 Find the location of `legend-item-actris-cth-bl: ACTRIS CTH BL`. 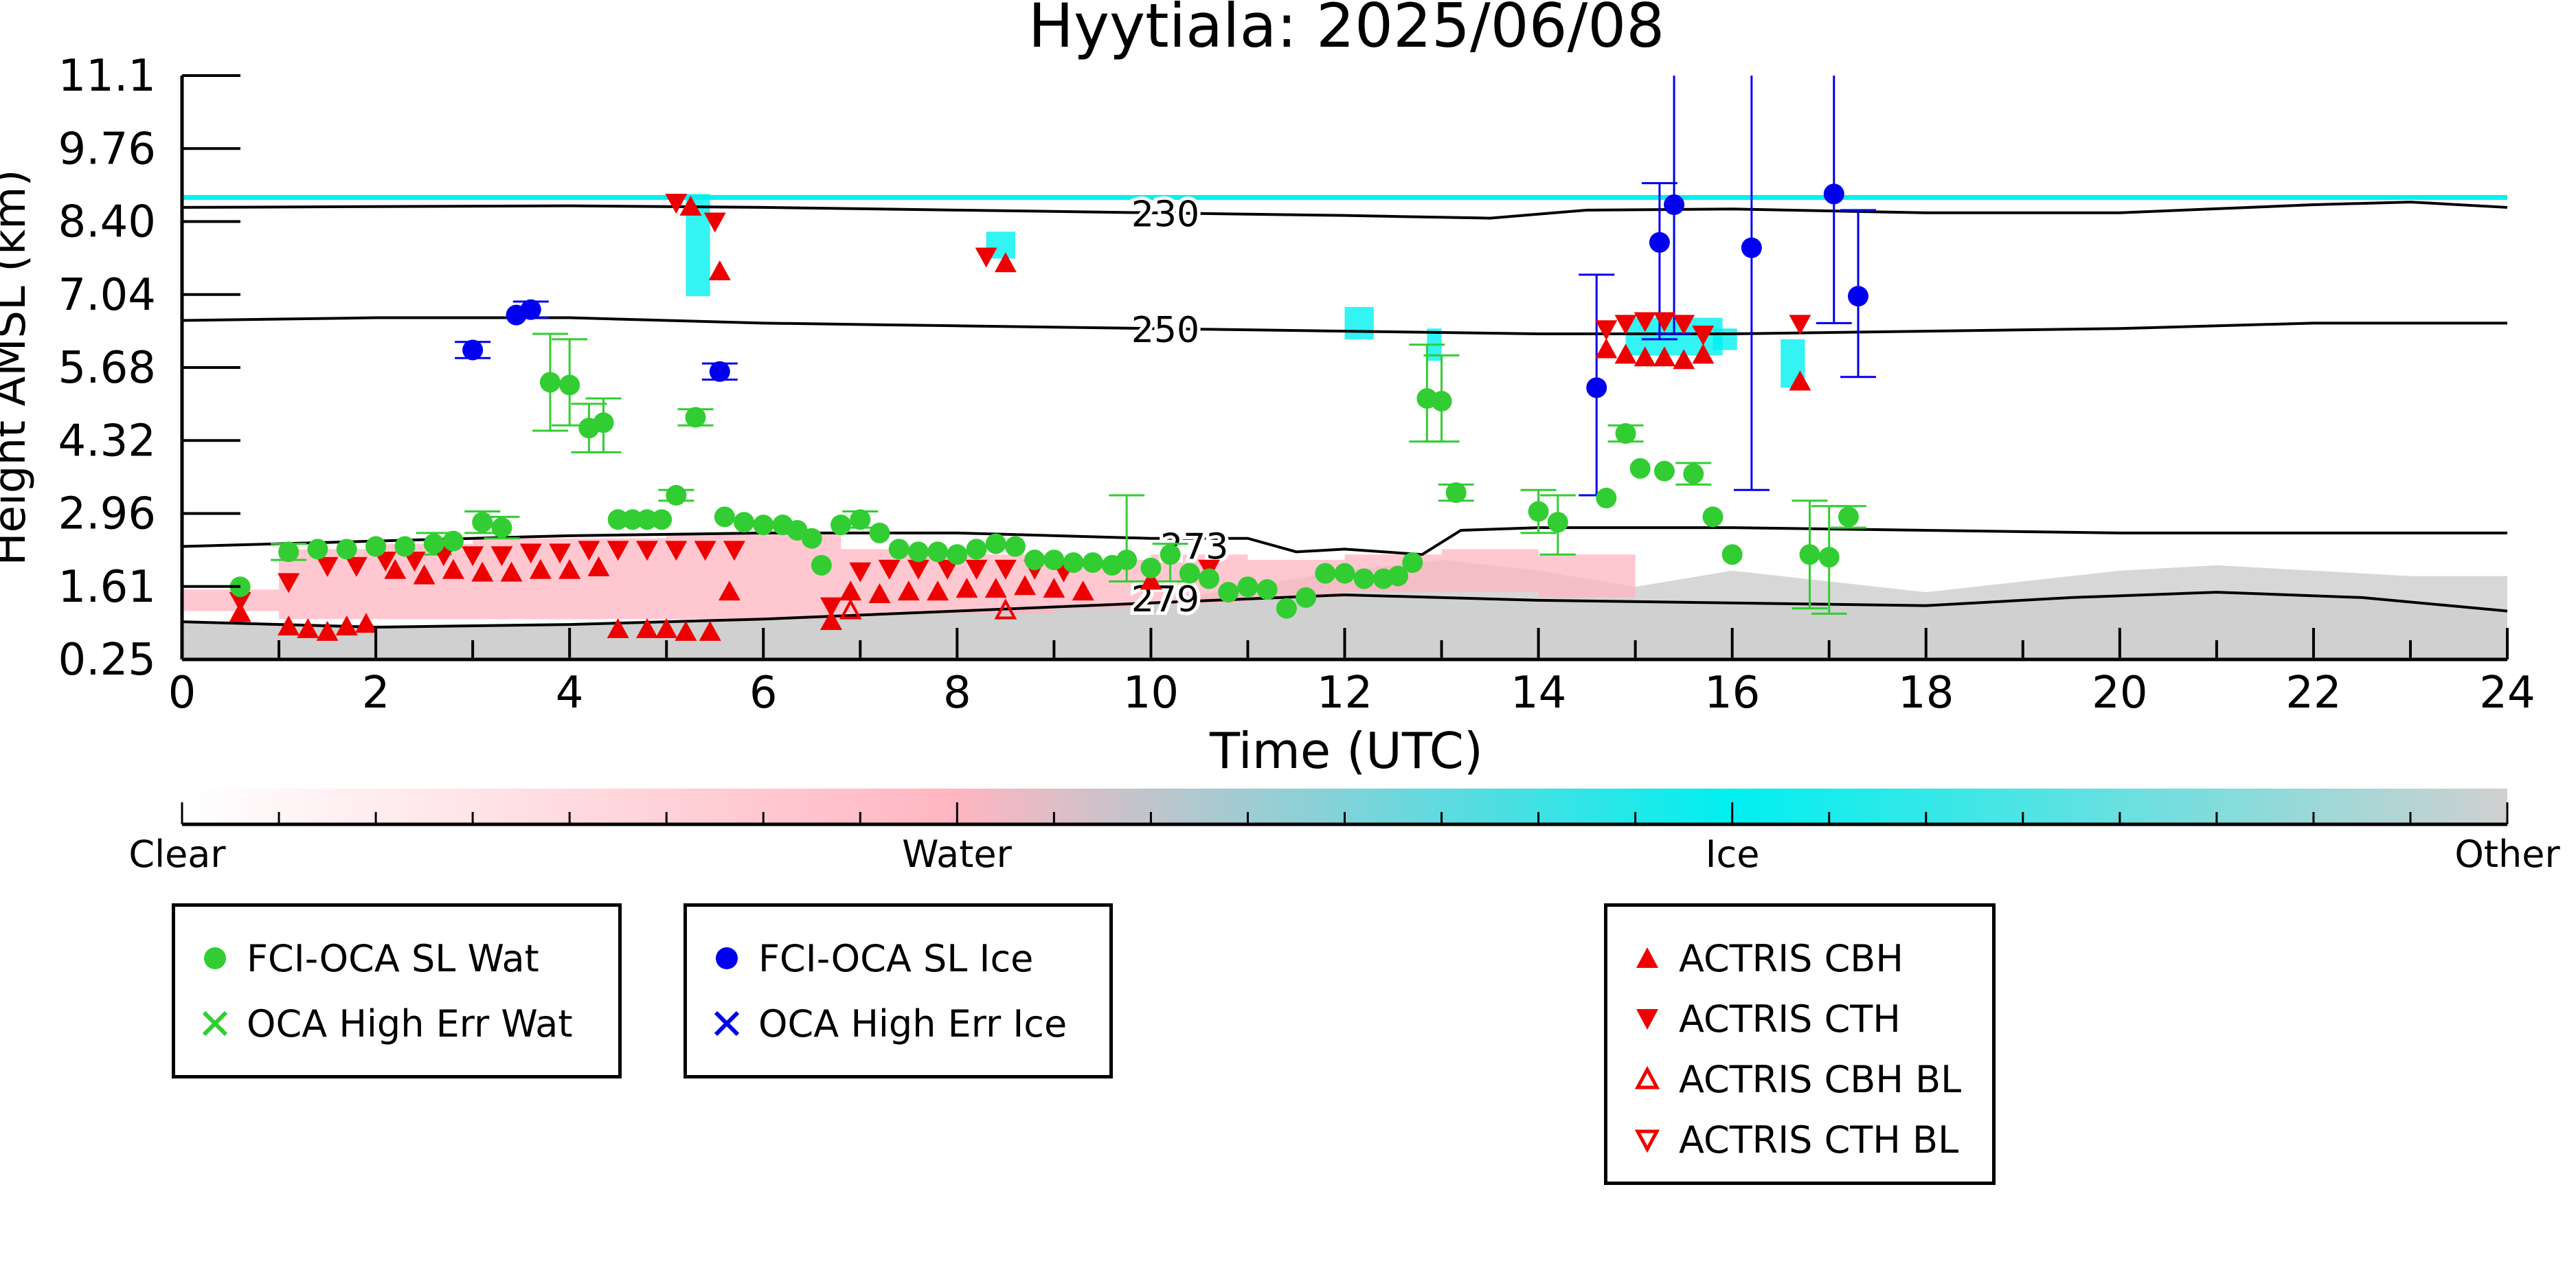

legend-item-actris-cth-bl: ACTRIS CTH BL is located at coordinates (1793, 1139).